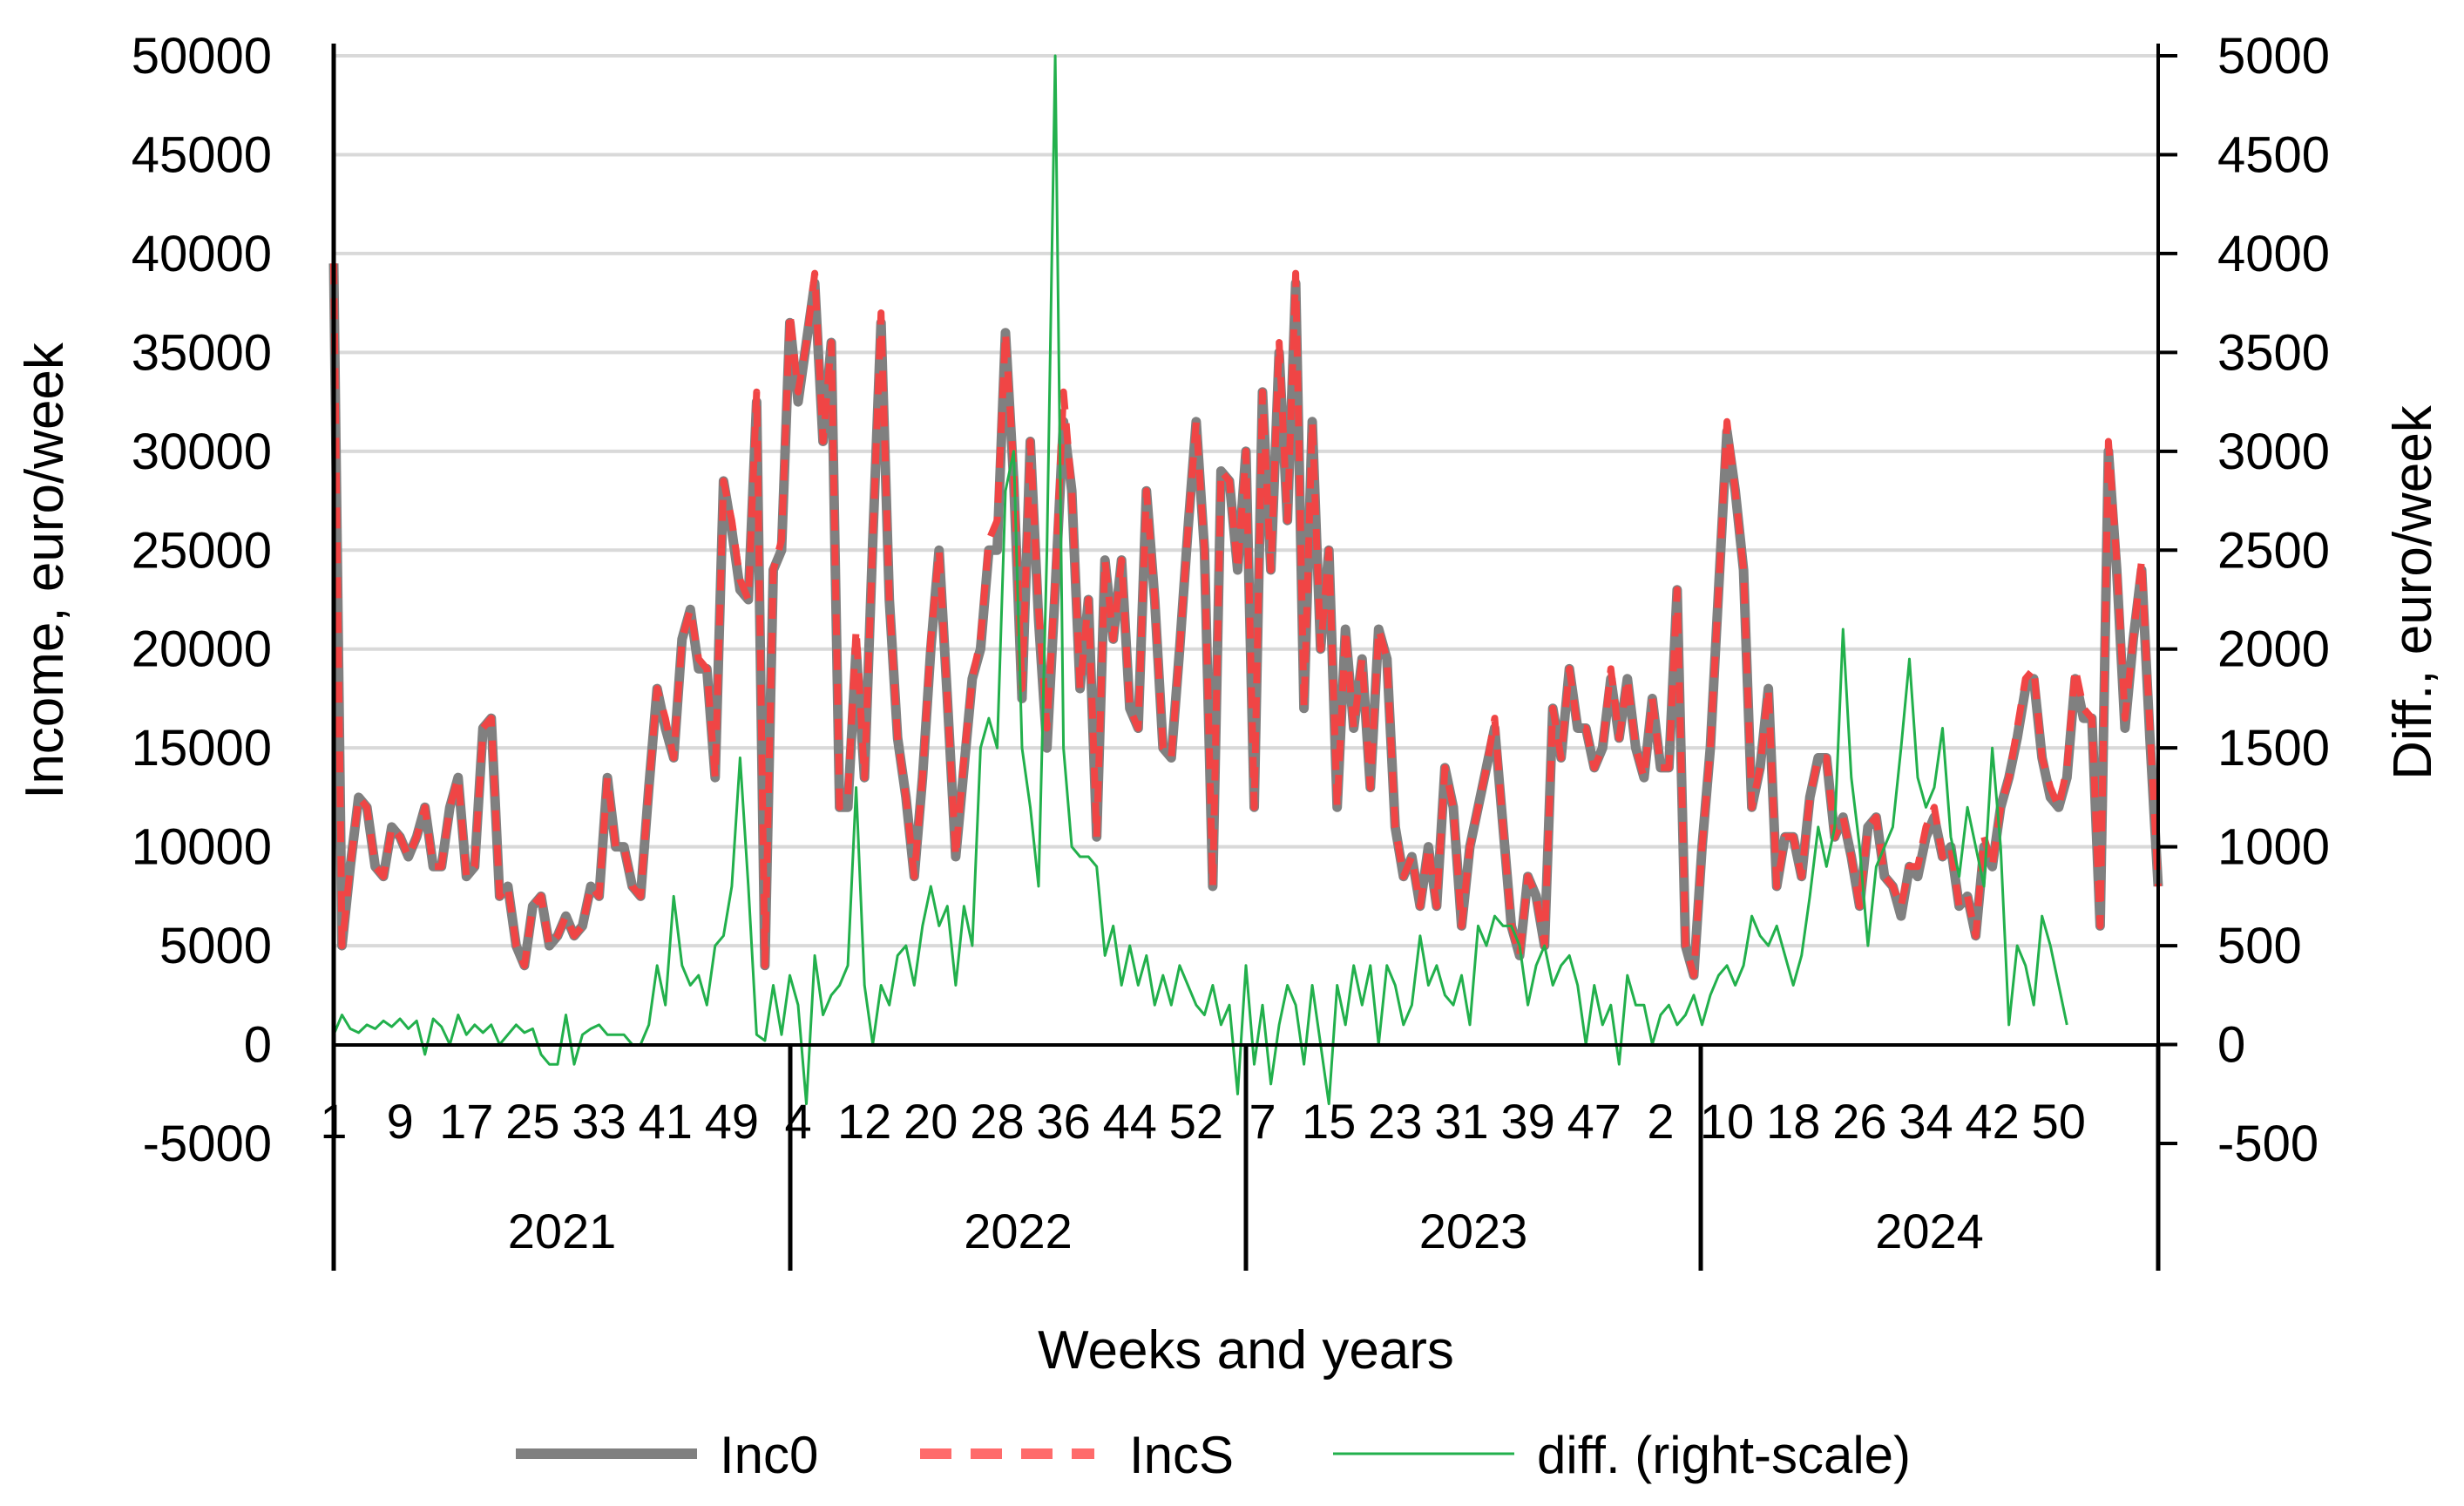 Image resolution: width=2464 pixels, height=1506 pixels. What do you see at coordinates (202, 56) in the screenshot?
I see `y-tick-label-left: 50000` at bounding box center [202, 56].